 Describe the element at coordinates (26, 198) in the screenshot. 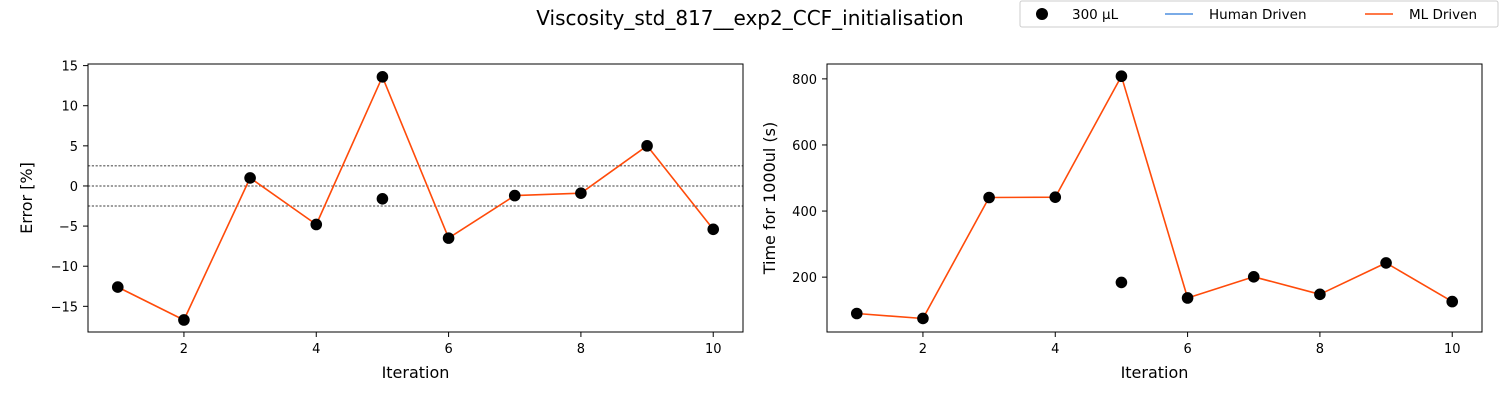

I see `error-y-axis-label: Error [%]` at that location.